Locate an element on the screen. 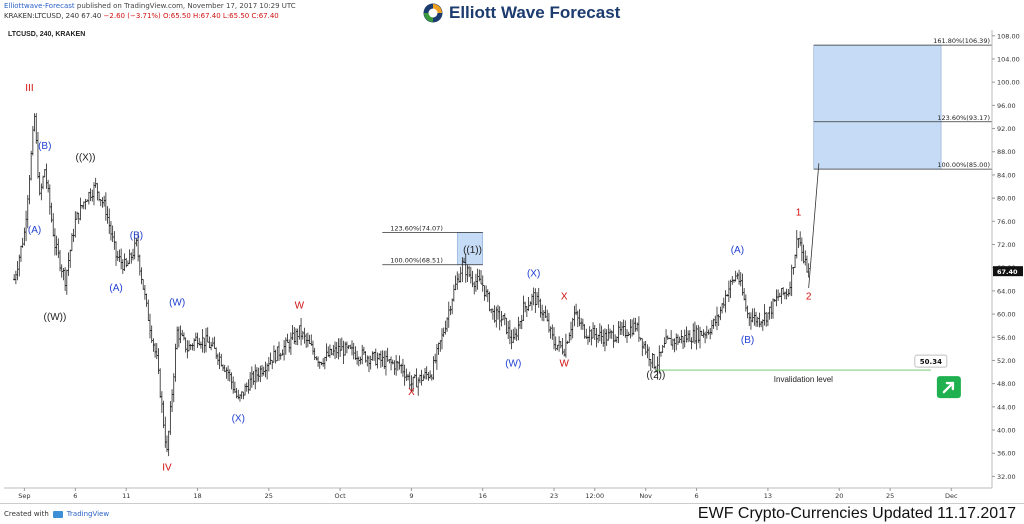 This screenshot has height=524, width=1024. price-tick-label: 80.00 is located at coordinates (1006, 199).